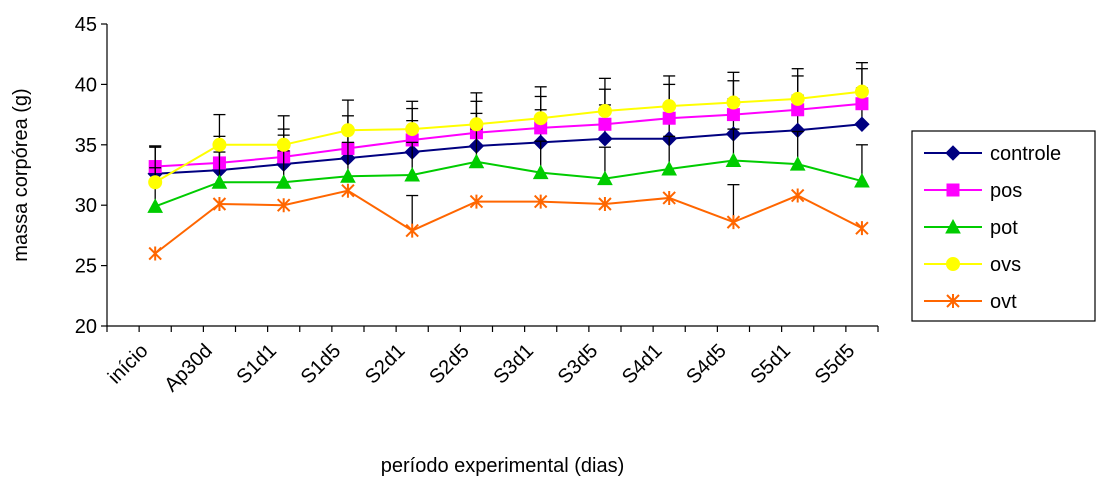 The image size is (1099, 489). Describe the element at coordinates (706, 364) in the screenshot. I see `x-tick-label: S4d5` at that location.